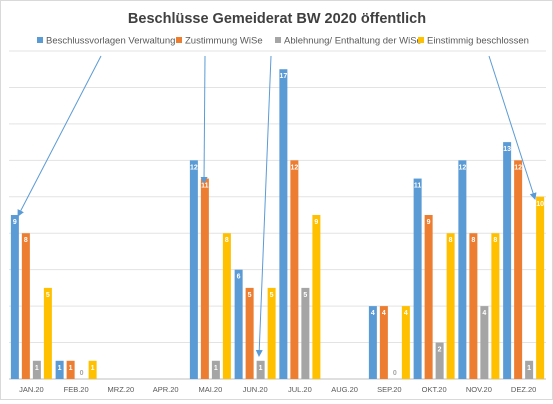  I want to click on legend-label: Einstimmig beschlossen, so click(478, 41).